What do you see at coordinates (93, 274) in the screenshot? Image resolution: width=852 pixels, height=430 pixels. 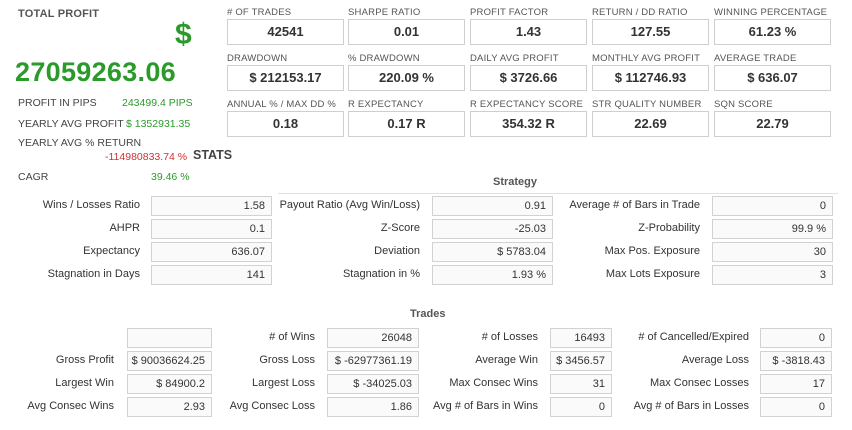 I see `strategy-row-label: Stagnation in Days` at bounding box center [93, 274].